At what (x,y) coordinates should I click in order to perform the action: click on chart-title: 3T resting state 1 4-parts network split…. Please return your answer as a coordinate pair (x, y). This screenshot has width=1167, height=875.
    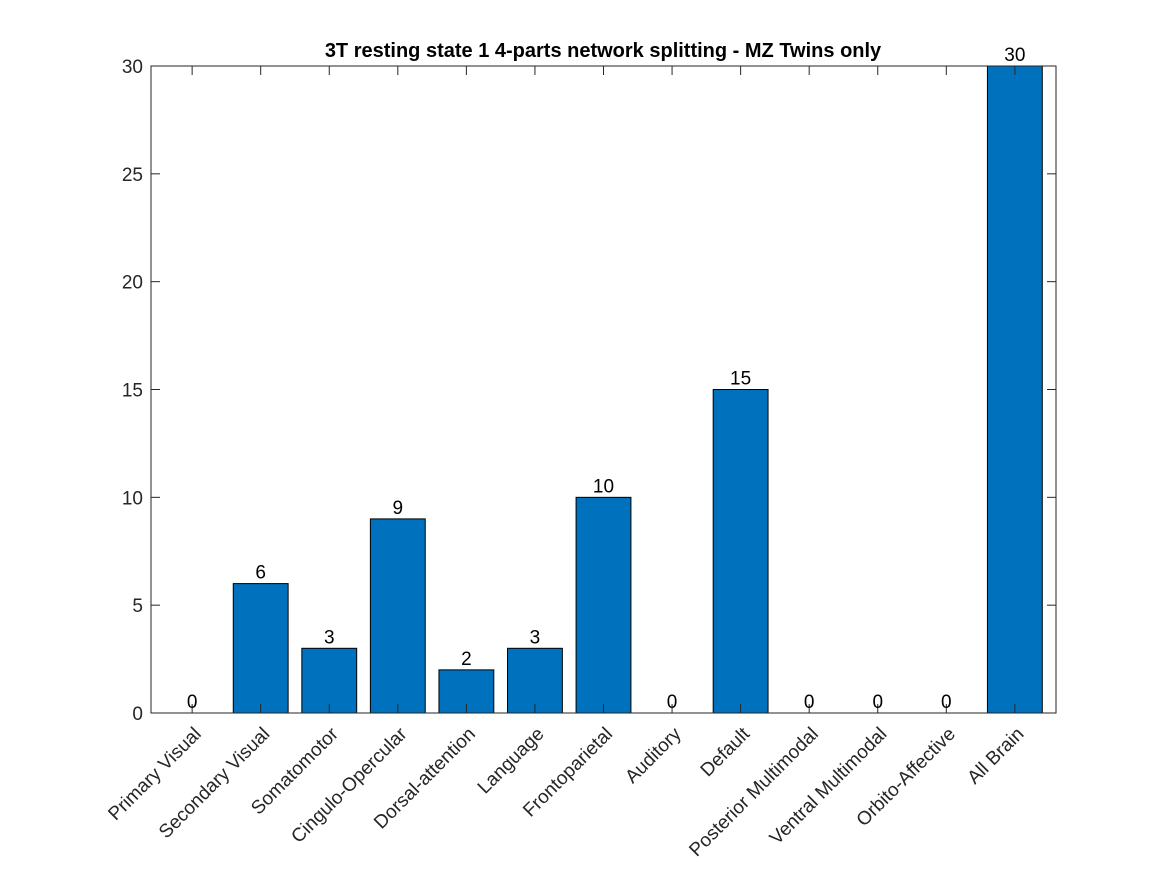
    Looking at the image, I should click on (603, 51).